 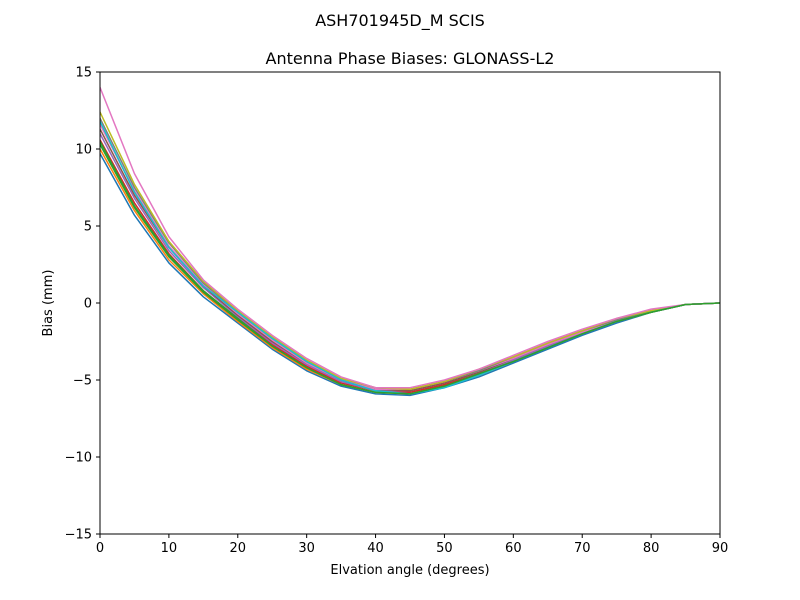 I want to click on y-tick-label: −5, so click(x=82, y=381).